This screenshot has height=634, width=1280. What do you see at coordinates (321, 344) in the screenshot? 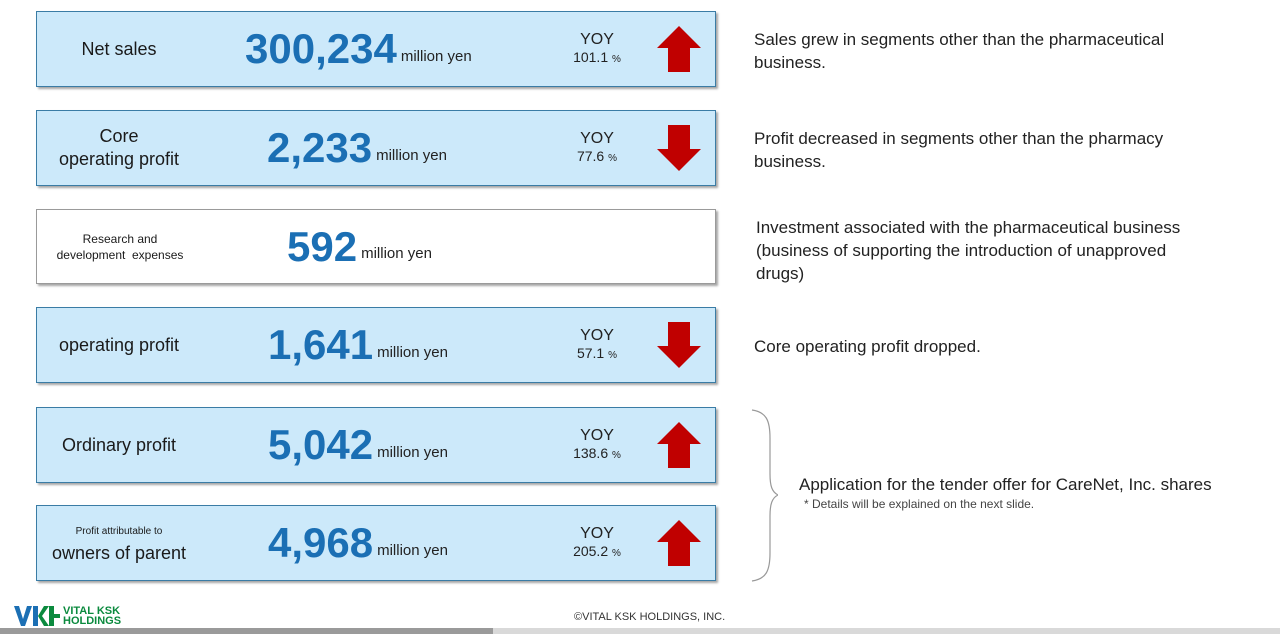
I see `operating-profit-value: 1,641` at bounding box center [321, 344].